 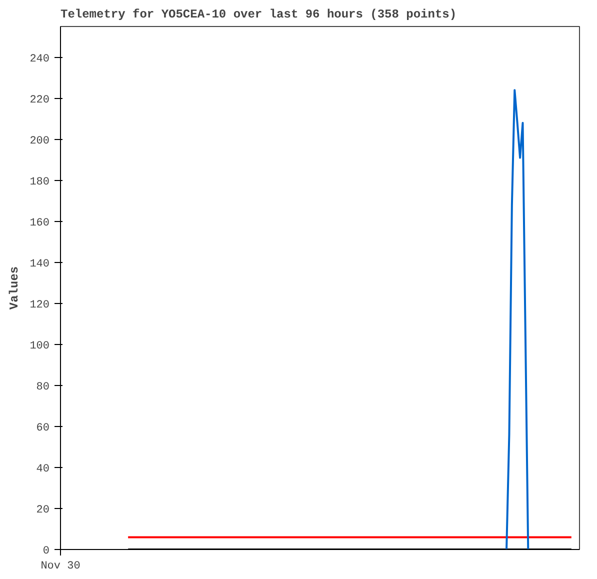 I want to click on y-tick-label: 60, so click(x=43, y=428).